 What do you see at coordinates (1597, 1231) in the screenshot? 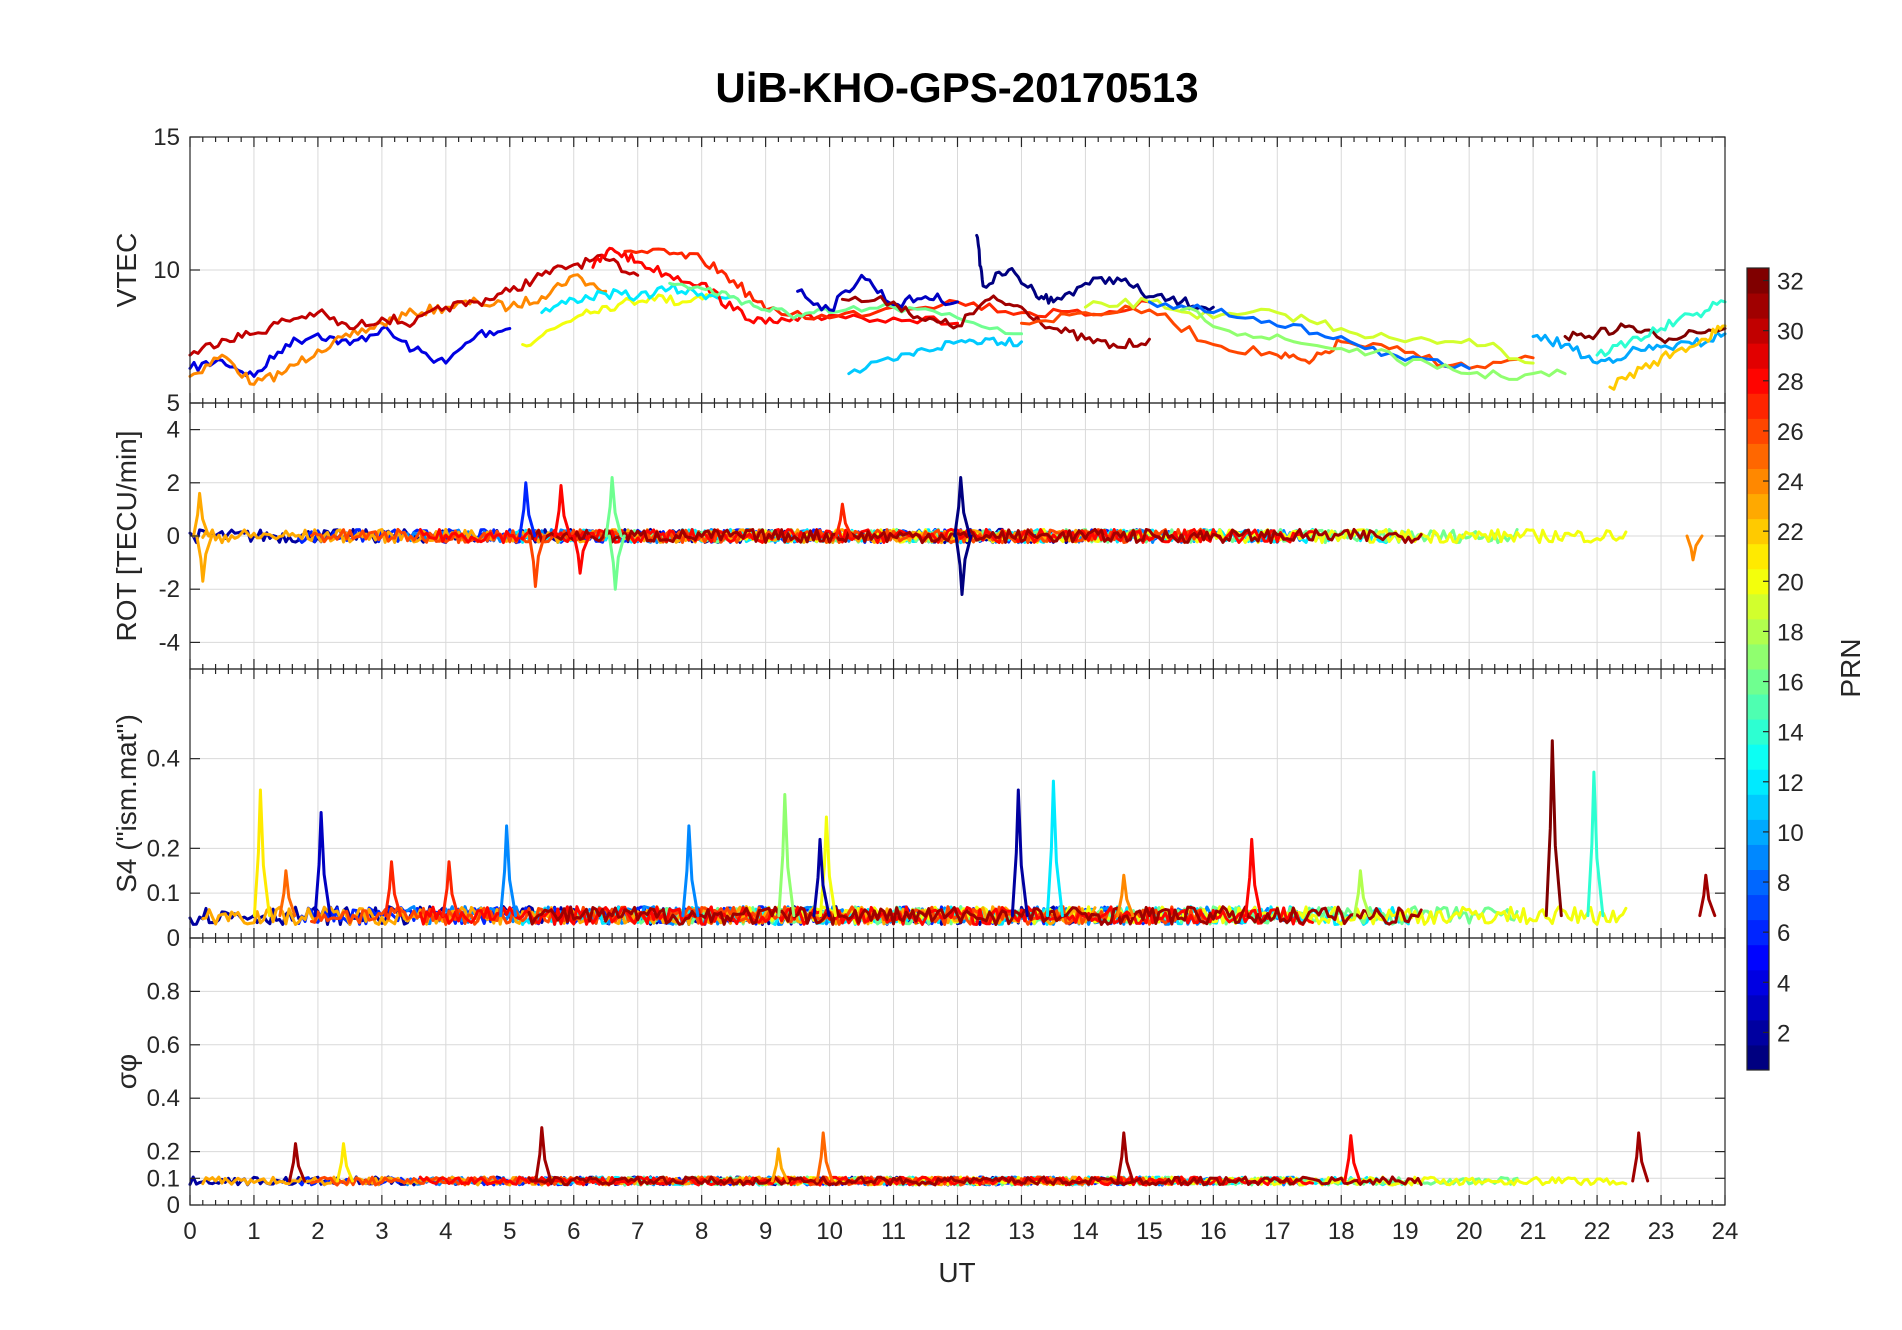
I see `x-tick-label: 22` at bounding box center [1597, 1231].